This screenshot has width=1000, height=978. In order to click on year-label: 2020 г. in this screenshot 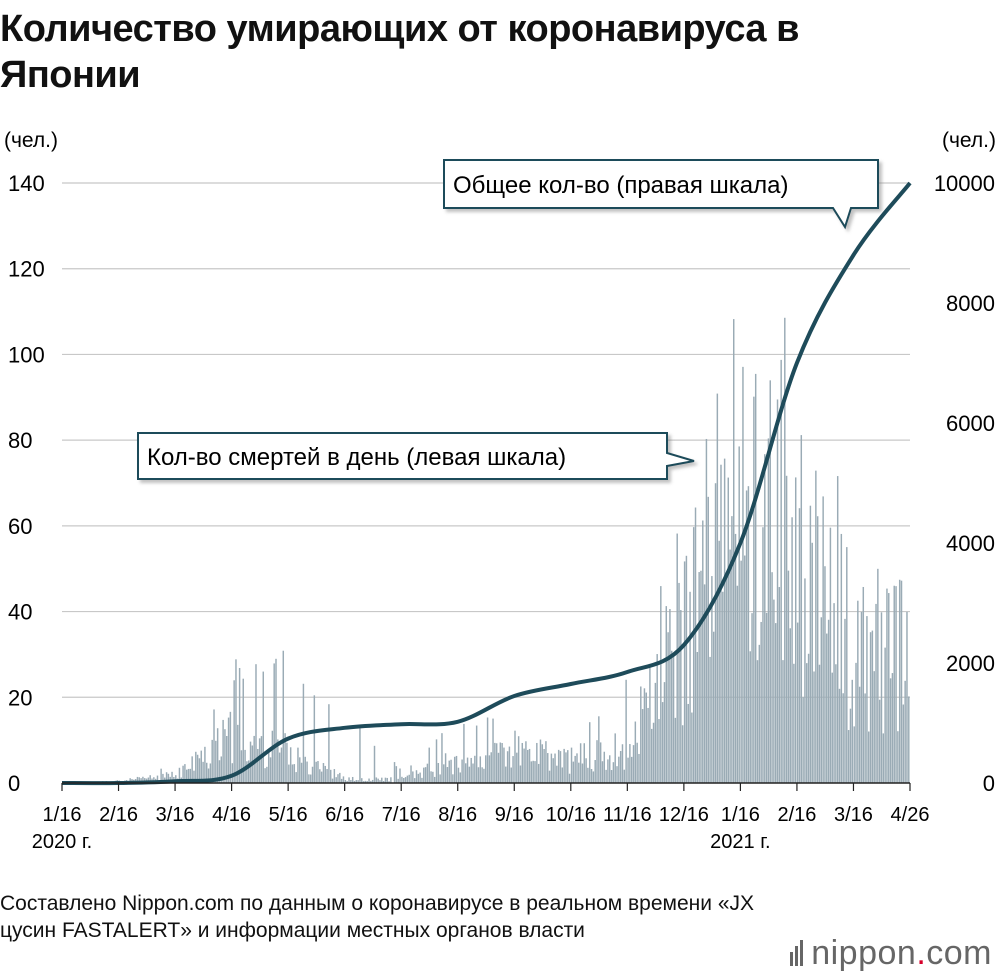, I will do `click(62, 842)`.